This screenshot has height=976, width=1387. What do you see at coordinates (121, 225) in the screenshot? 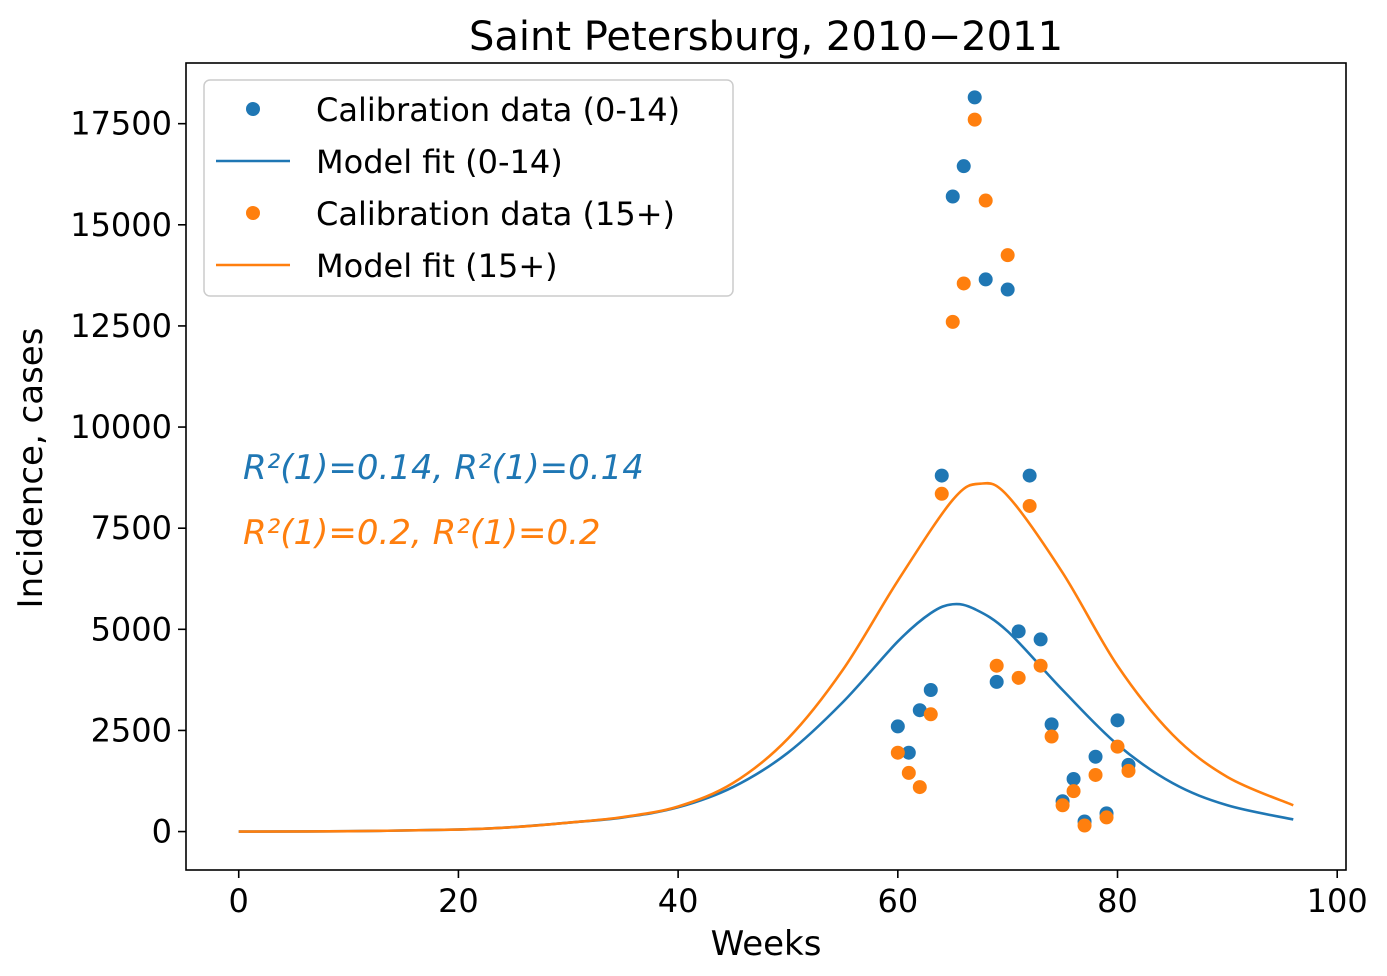
I see `y-tick-label: 15000` at bounding box center [121, 225].